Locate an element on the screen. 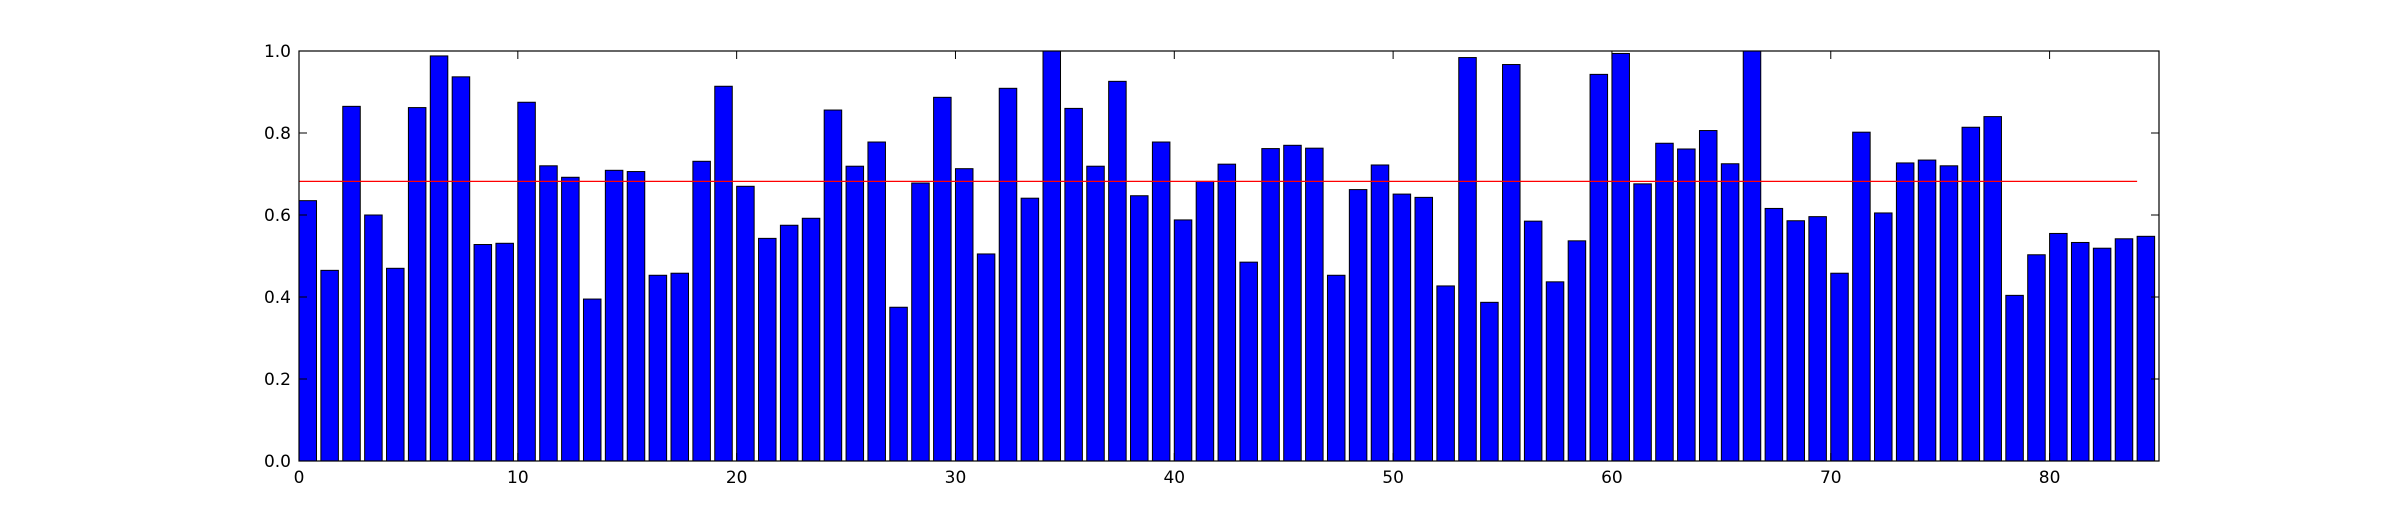 The width and height of the screenshot is (2397, 512). x-tick-label: 60 is located at coordinates (1612, 478).